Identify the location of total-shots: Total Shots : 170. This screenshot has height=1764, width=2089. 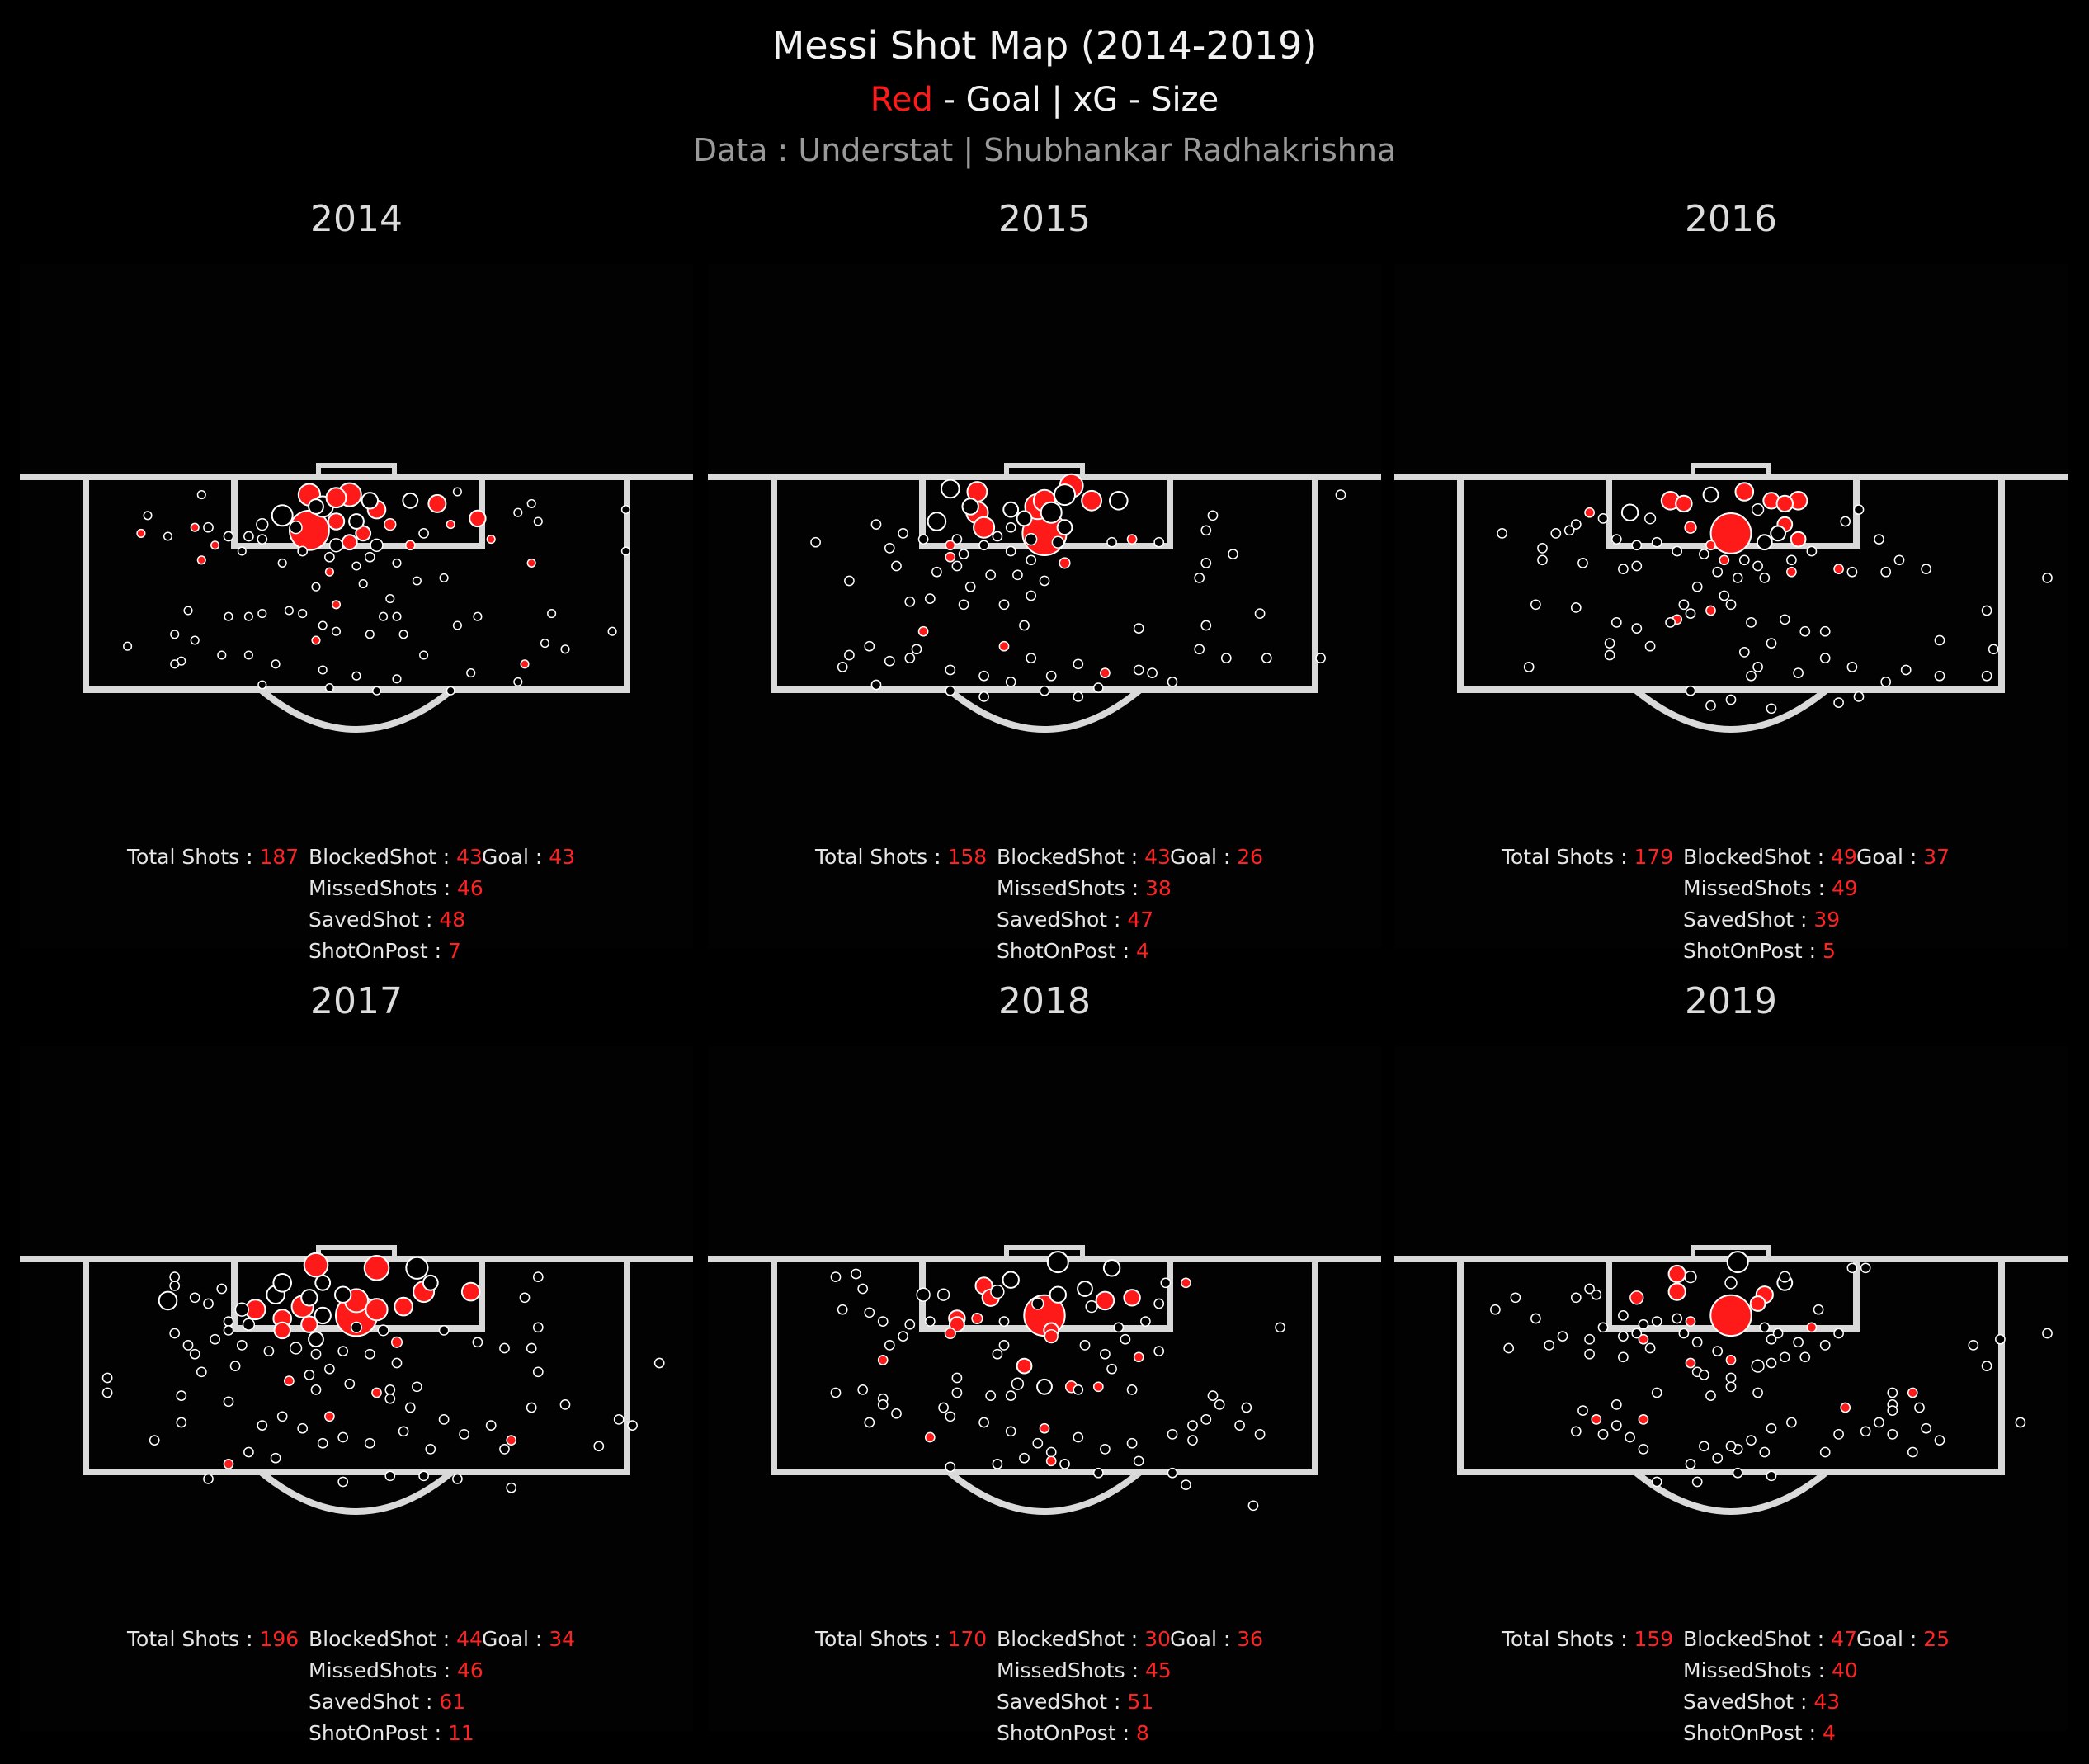
(901, 1639).